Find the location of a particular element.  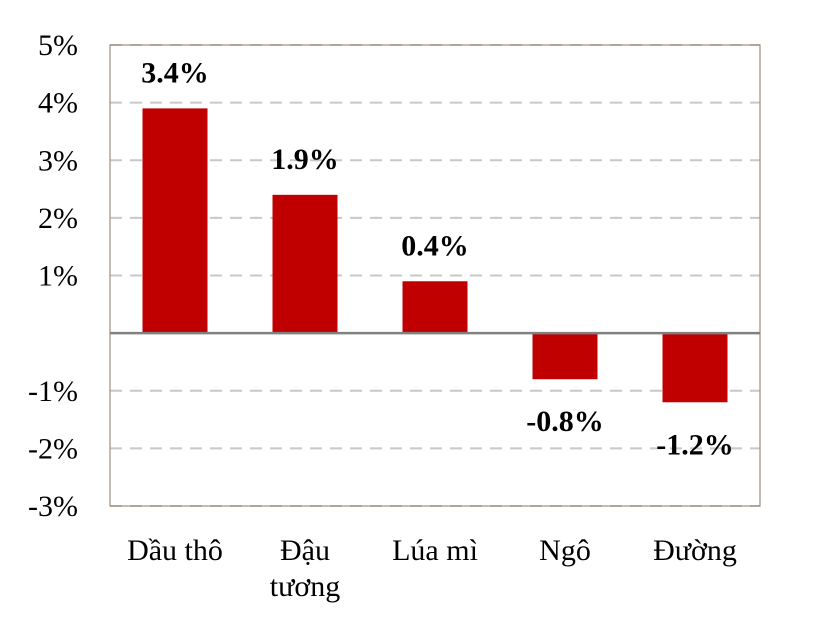

category-label-line: Đậu is located at coordinates (305, 550).